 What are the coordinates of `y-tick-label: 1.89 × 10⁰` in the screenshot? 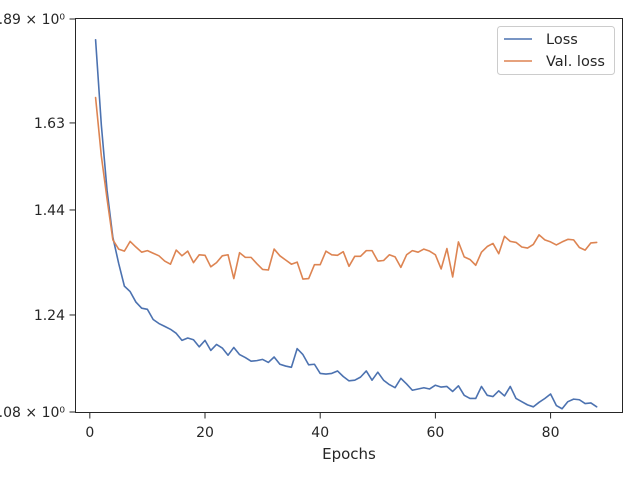 It's located at (32, 20).